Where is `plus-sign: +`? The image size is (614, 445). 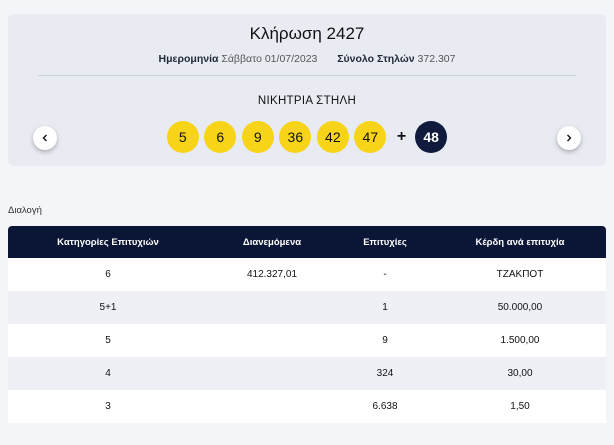 plus-sign: + is located at coordinates (401, 136).